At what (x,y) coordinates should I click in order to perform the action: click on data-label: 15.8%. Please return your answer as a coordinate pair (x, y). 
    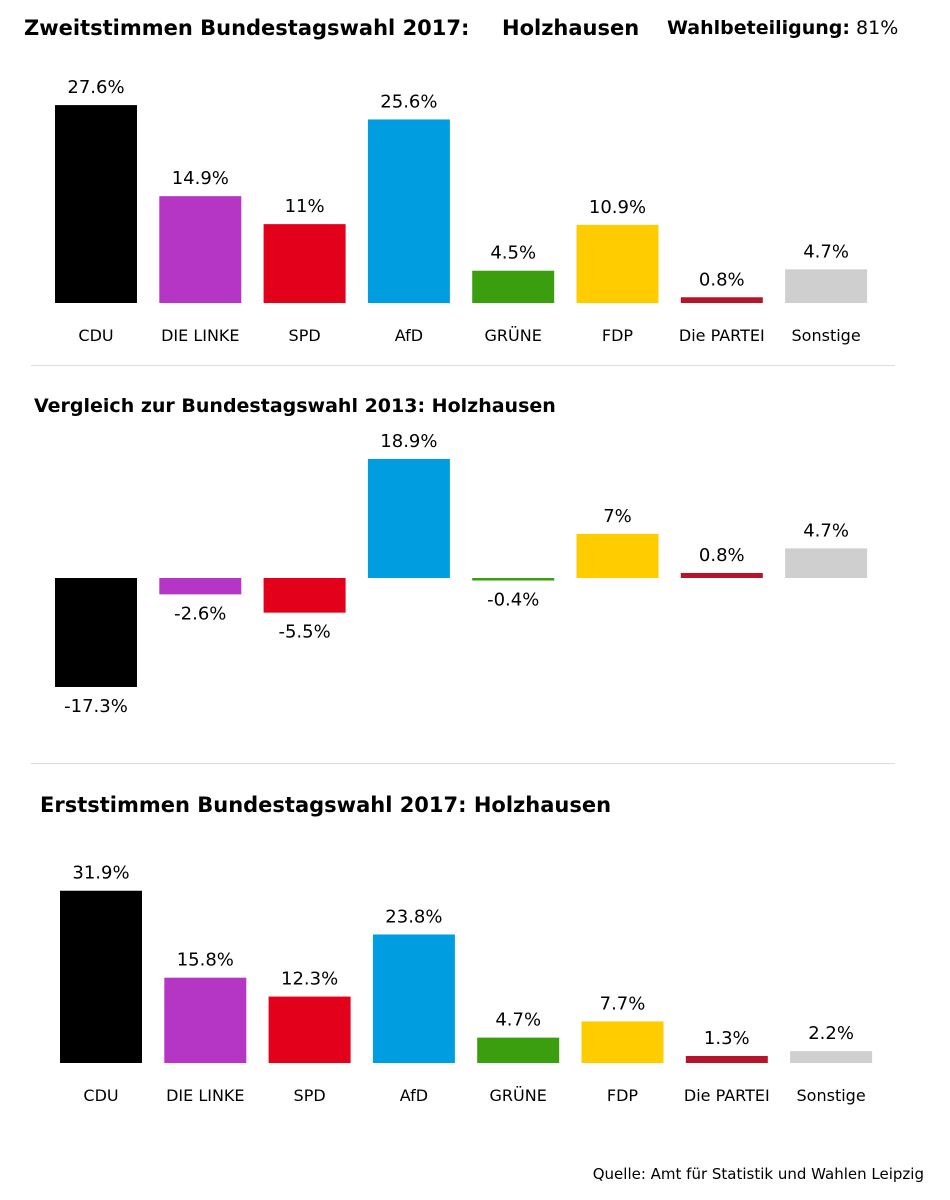
    Looking at the image, I should click on (205, 960).